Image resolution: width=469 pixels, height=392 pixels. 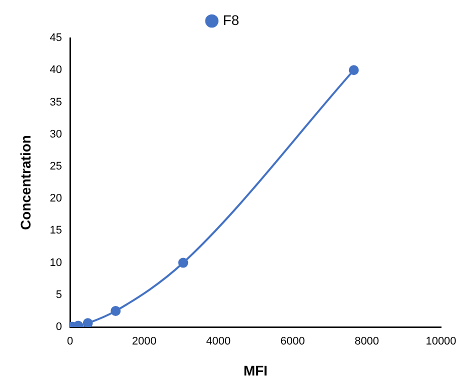 What do you see at coordinates (56, 230) in the screenshot?
I see `y-tick-label: 15` at bounding box center [56, 230].